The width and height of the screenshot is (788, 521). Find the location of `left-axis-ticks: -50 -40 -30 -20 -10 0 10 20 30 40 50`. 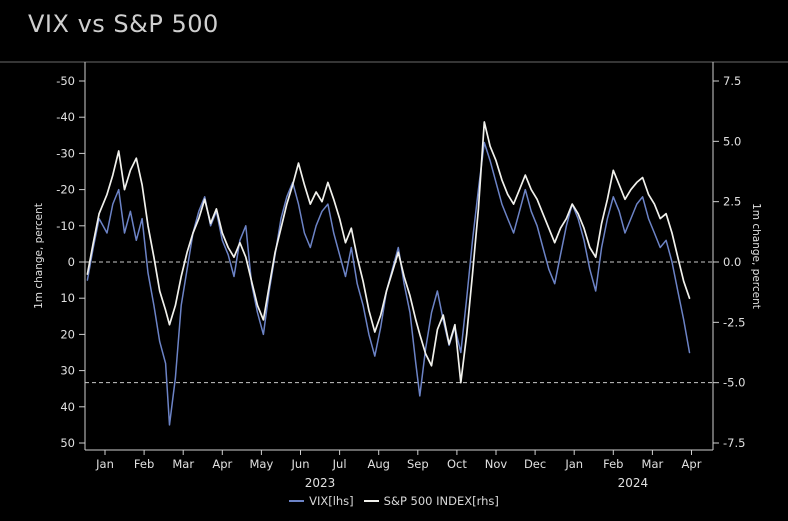

left-axis-ticks: -50 -40 -30 -20 -10 0 10 20 30 40 50 is located at coordinates (70, 262).